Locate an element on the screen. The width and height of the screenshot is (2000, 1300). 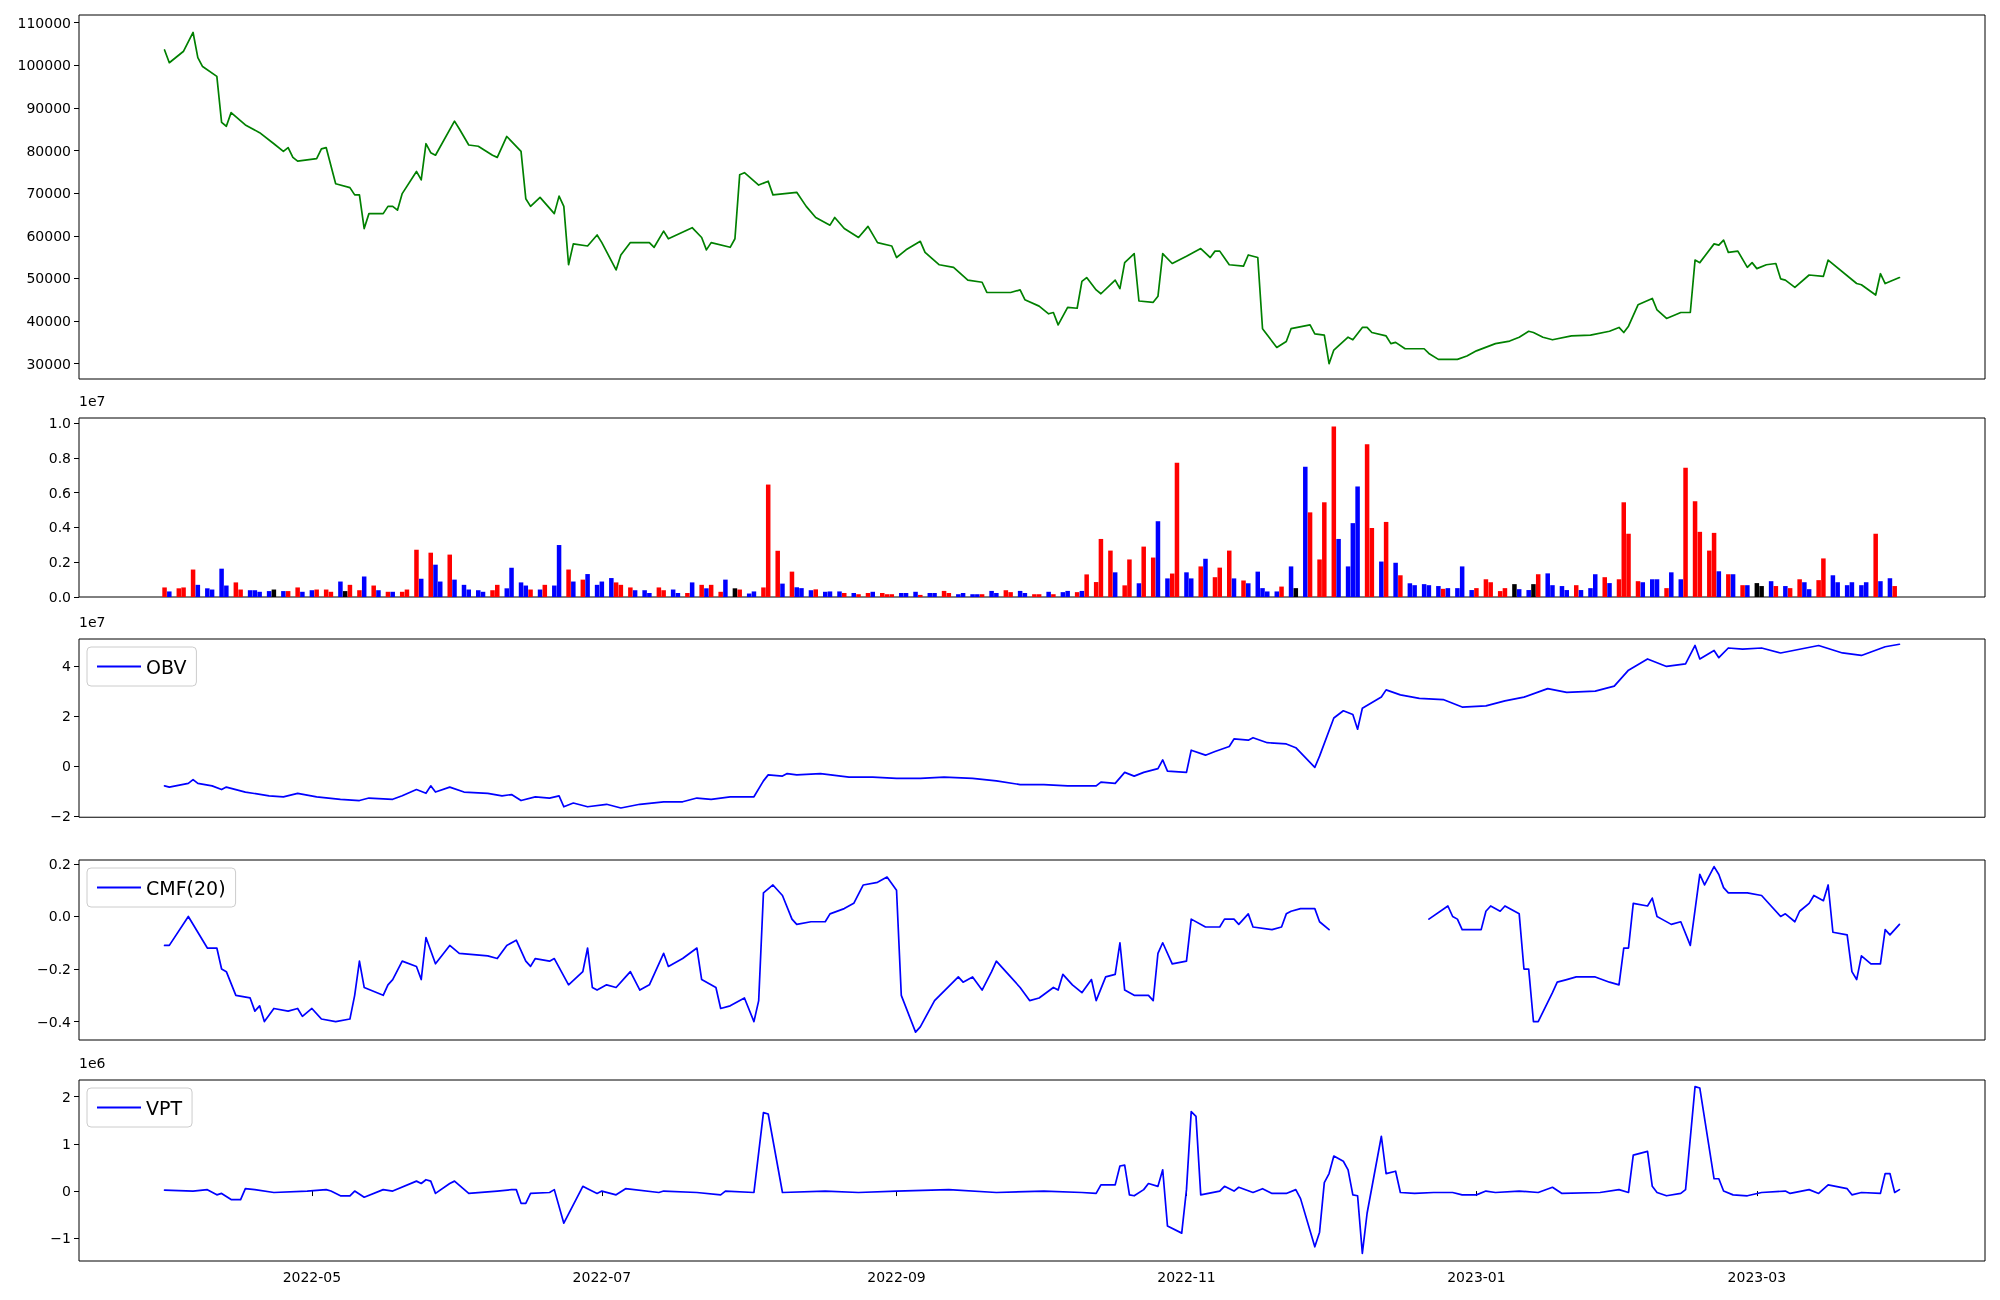
x-tick-label: 2023-03 is located at coordinates (1757, 1277).